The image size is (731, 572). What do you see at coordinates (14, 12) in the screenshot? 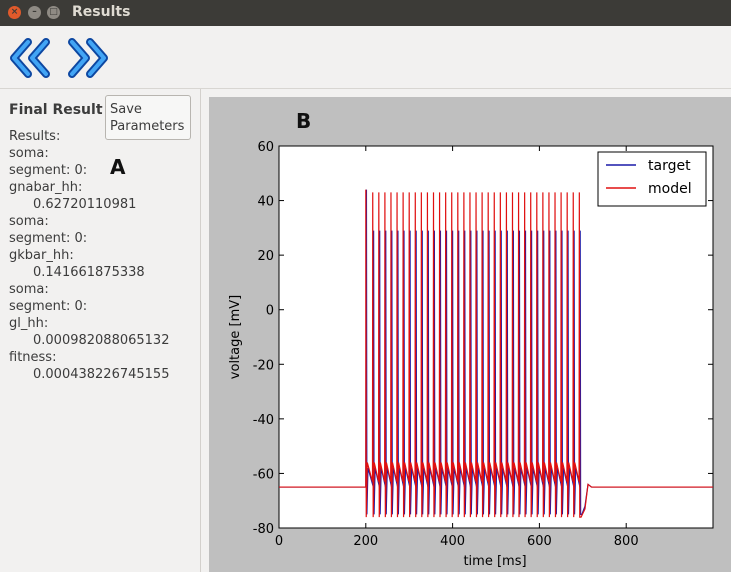
I see `close-window-button: ×` at bounding box center [14, 12].